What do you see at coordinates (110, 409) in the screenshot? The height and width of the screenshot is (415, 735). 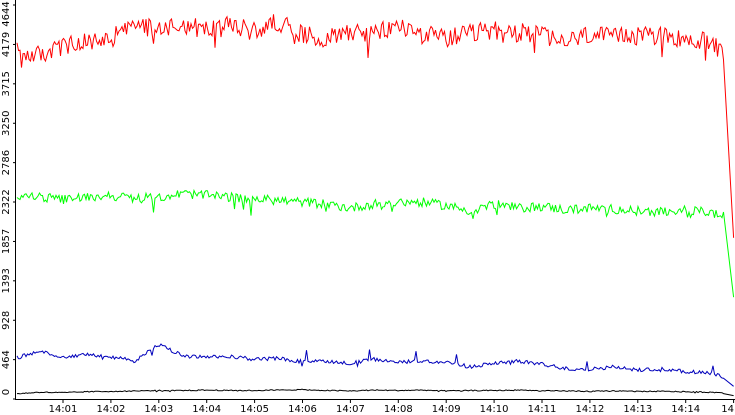 I see `x-tick-label: 14:02` at bounding box center [110, 409].